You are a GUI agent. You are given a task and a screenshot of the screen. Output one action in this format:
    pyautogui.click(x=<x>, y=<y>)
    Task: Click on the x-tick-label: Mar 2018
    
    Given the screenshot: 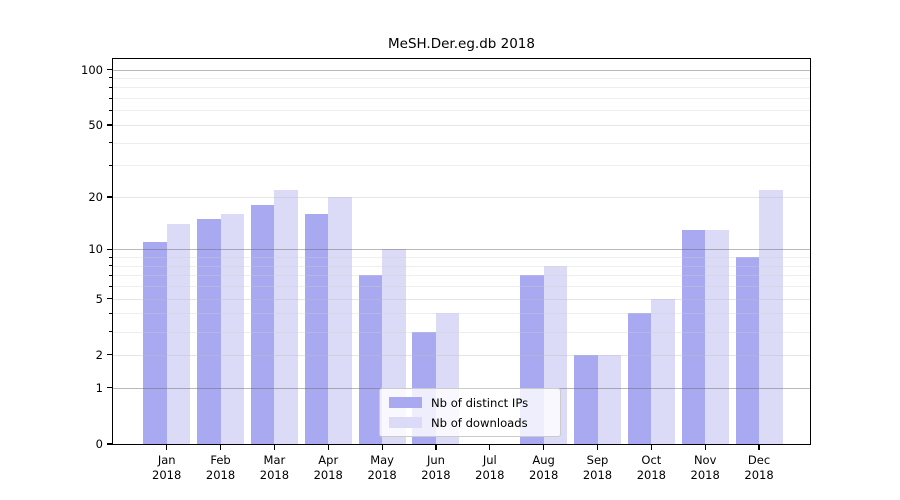 What is the action you would take?
    pyautogui.click(x=274, y=467)
    